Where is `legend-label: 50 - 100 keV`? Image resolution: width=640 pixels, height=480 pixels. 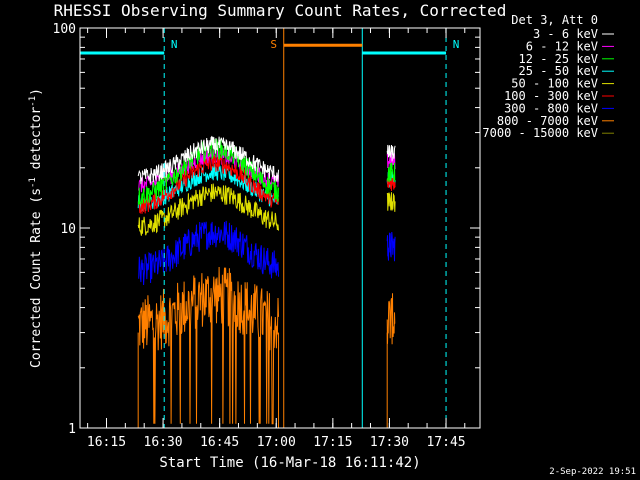 legend-label: 50 - 100 keV is located at coordinates (554, 84).